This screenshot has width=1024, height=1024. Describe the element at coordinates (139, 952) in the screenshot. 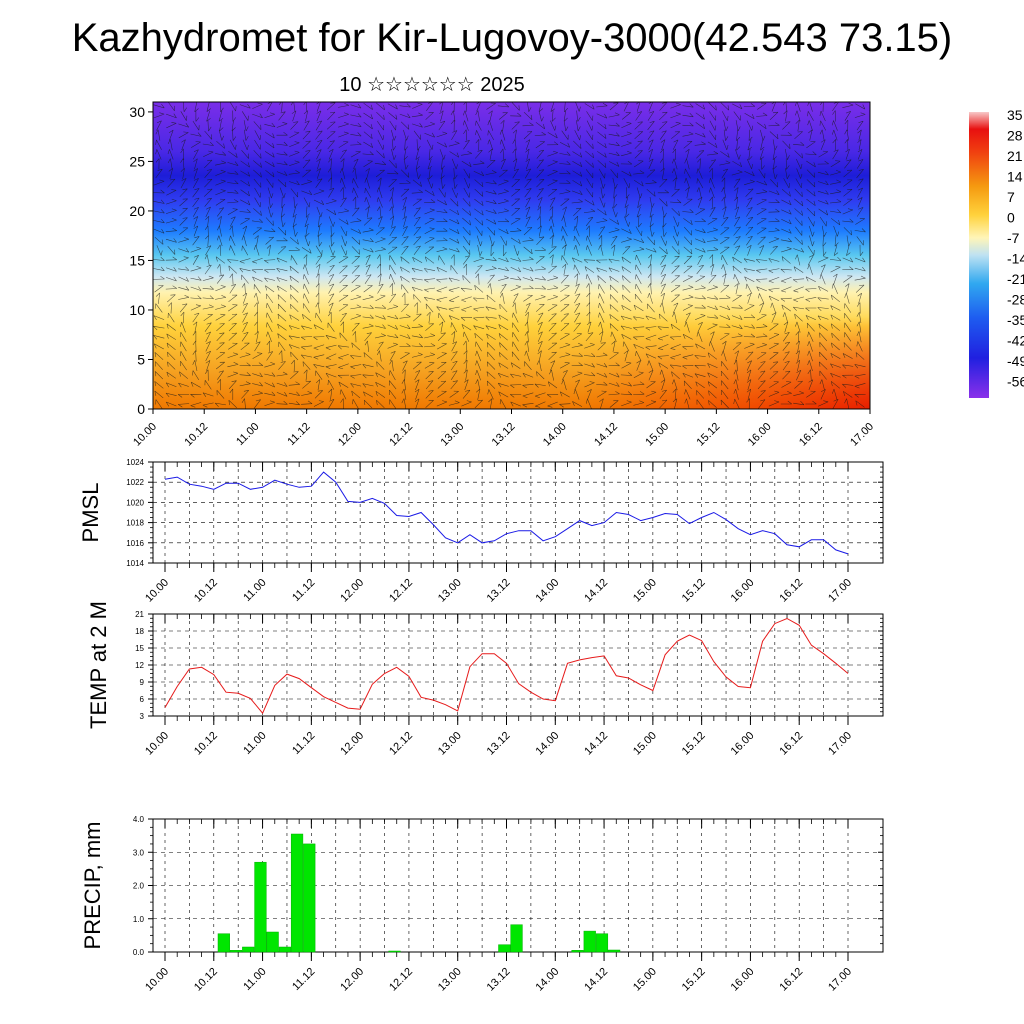

I see `y-tick-label: 0.0` at that location.